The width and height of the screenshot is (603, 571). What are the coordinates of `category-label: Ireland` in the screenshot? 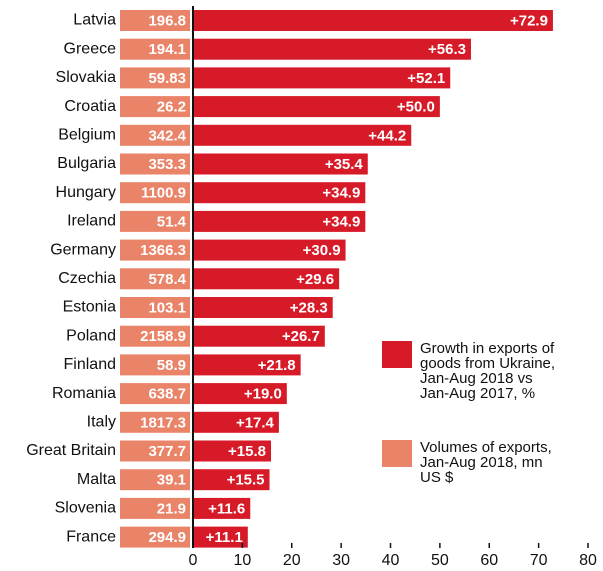 It's located at (91, 221).